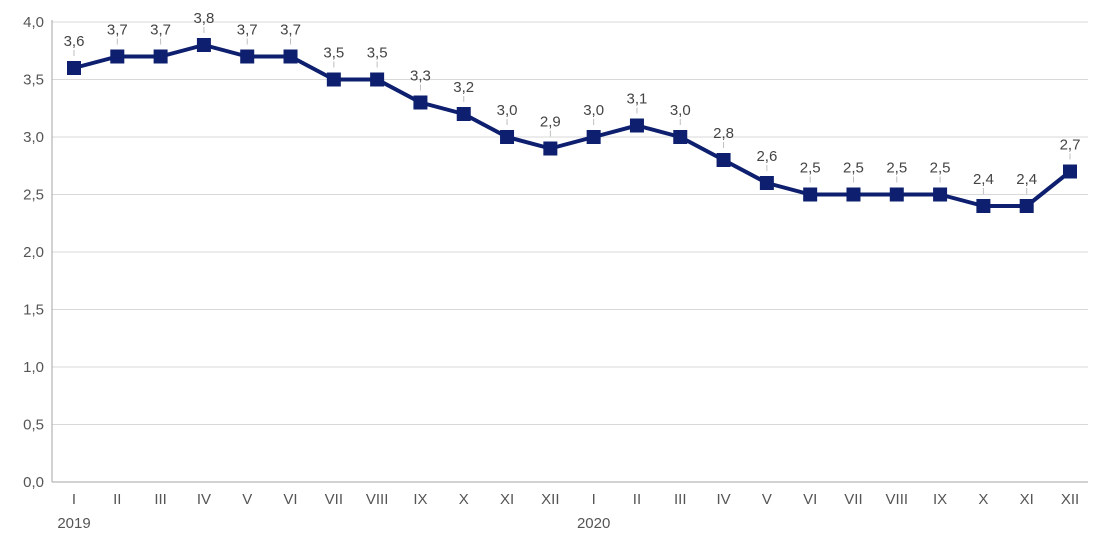 The height and width of the screenshot is (535, 1102). What do you see at coordinates (766, 156) in the screenshot?
I see `data-label: 2,6` at bounding box center [766, 156].